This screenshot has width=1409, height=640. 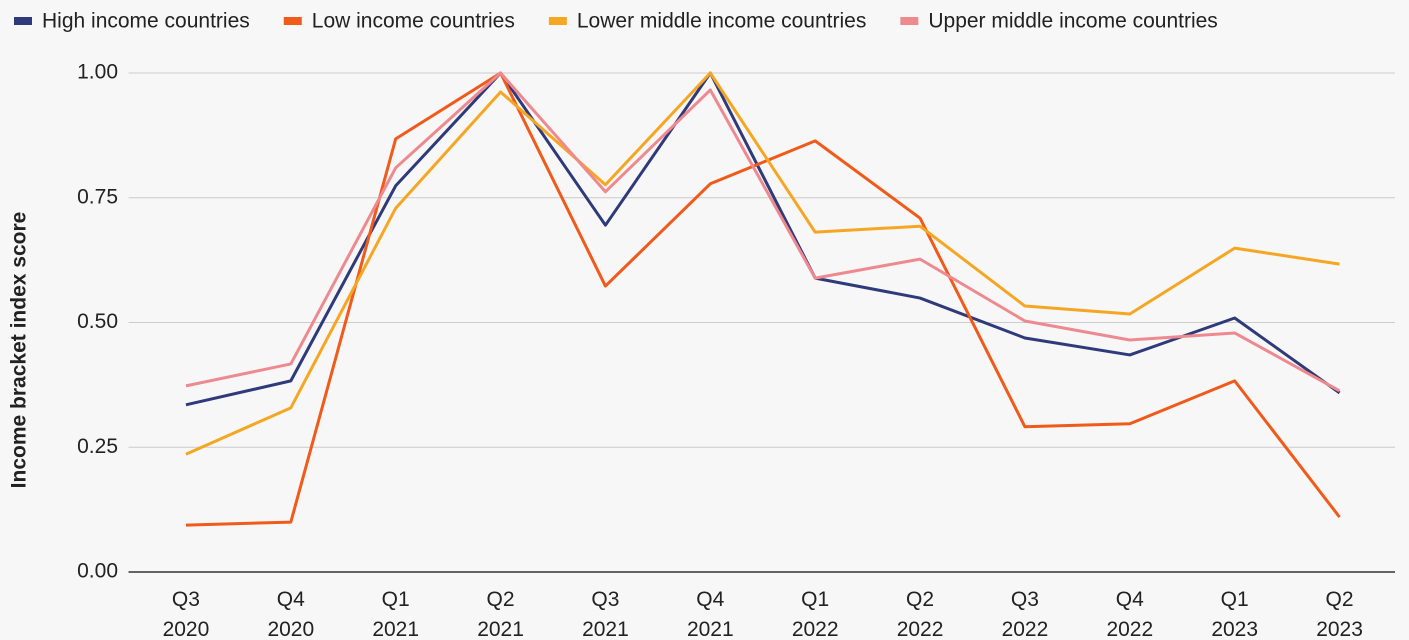 What do you see at coordinates (1234, 614) in the screenshot?
I see `x-tick-label: Q1 2023` at bounding box center [1234, 614].